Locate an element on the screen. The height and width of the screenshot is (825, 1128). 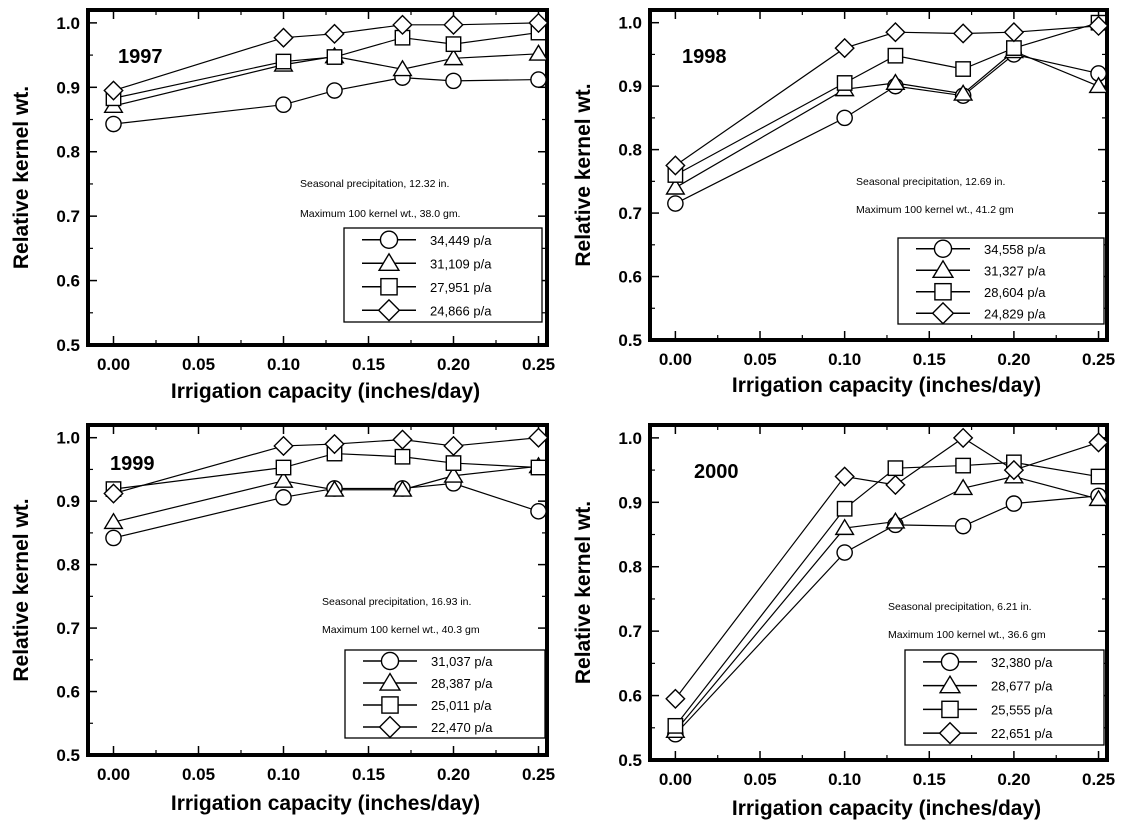
year-label: 2000 is located at coordinates (716, 472).